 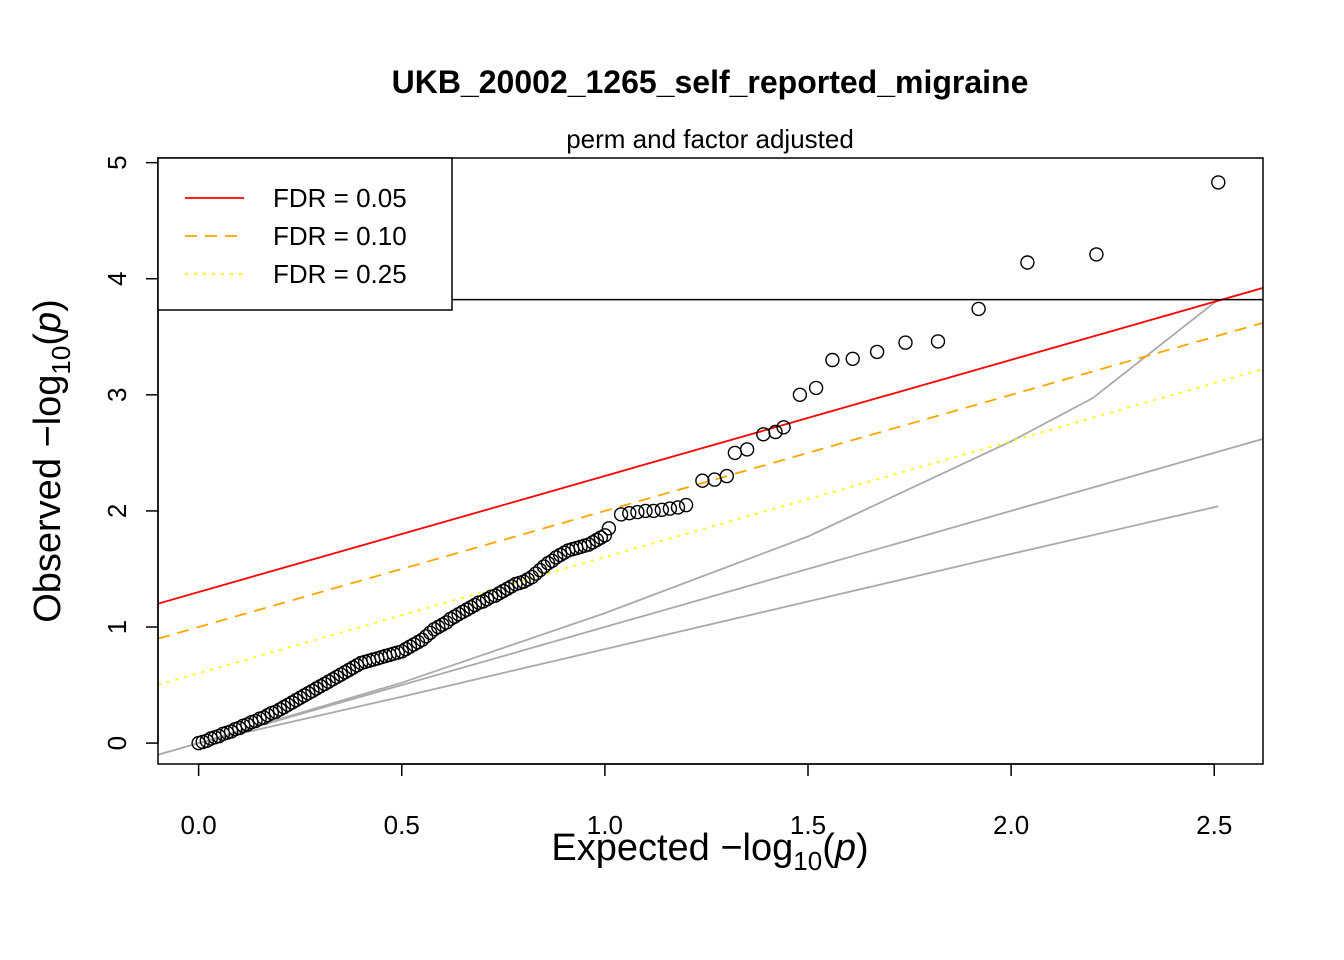 What do you see at coordinates (117, 627) in the screenshot?
I see `y-tick-label: 1` at bounding box center [117, 627].